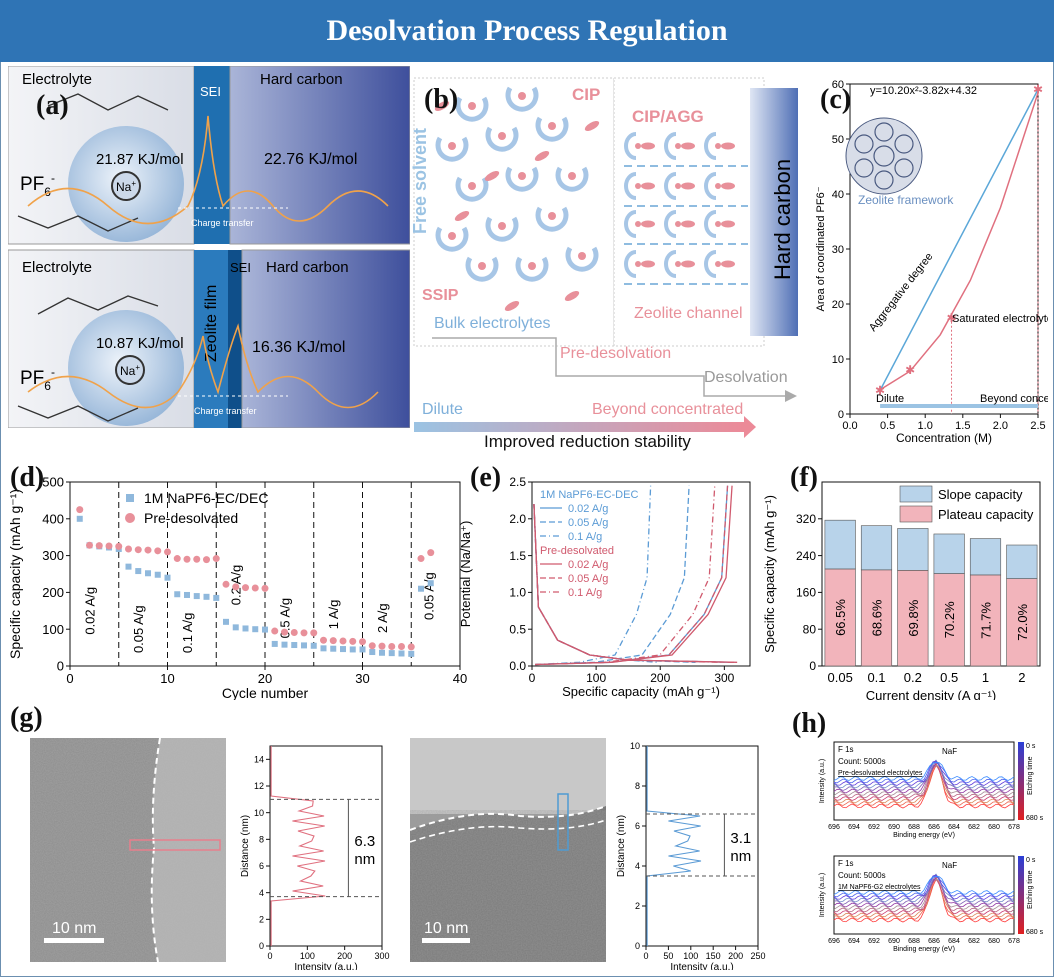 This screenshot has width=1054, height=977. Describe the element at coordinates (60, 666) in the screenshot. I see `y-tick-label: 0` at that location.